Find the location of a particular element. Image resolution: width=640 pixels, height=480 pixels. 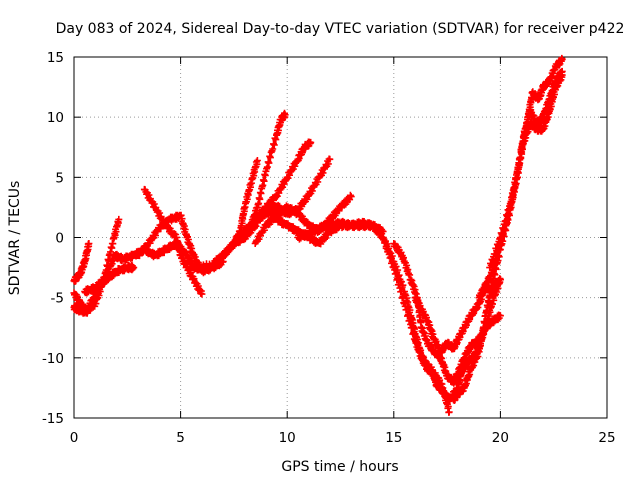

x-tick-label: 20 is located at coordinates (500, 438).